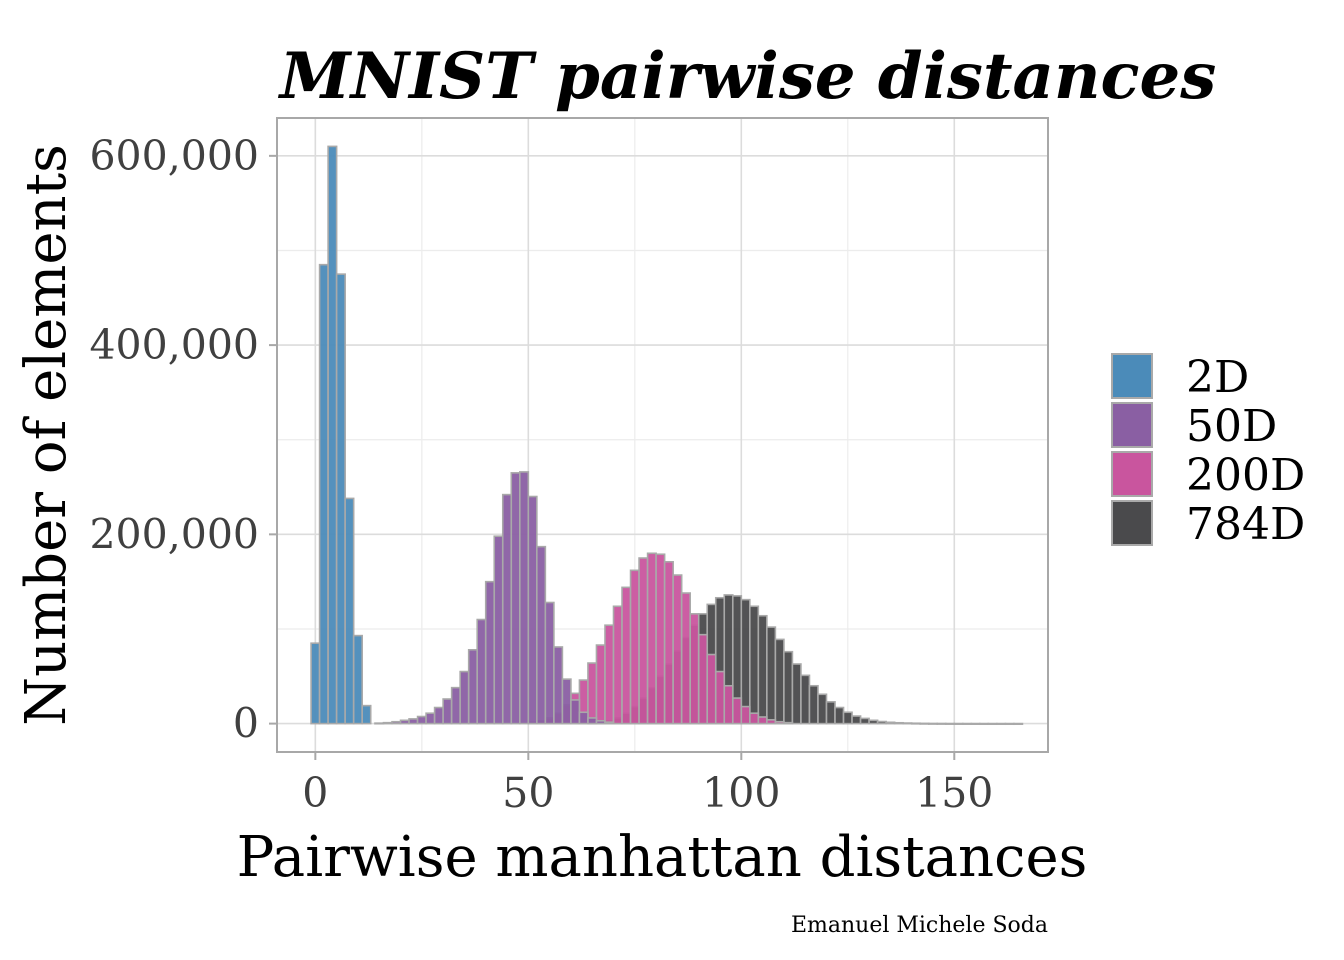 This screenshot has width=1344, height=960. What do you see at coordinates (246, 724) in the screenshot?
I see `y-tick-label: 0` at bounding box center [246, 724].